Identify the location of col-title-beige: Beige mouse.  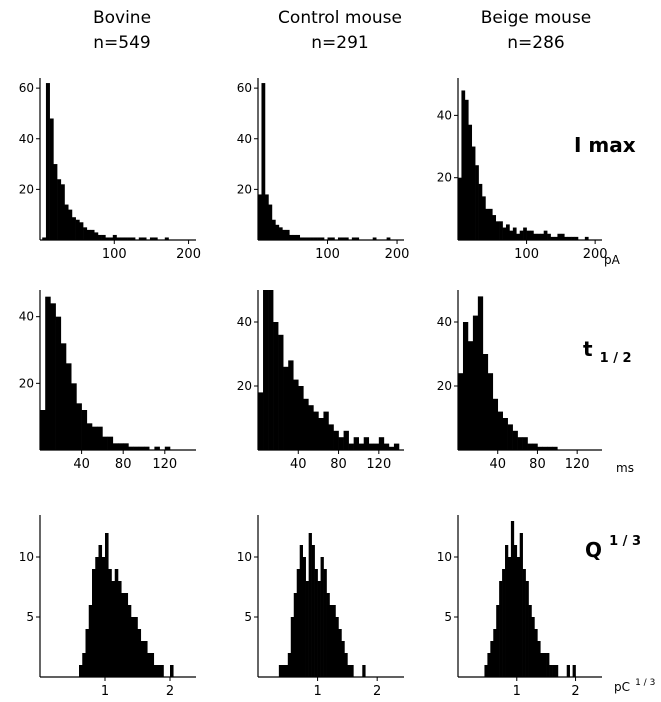
(536, 18).